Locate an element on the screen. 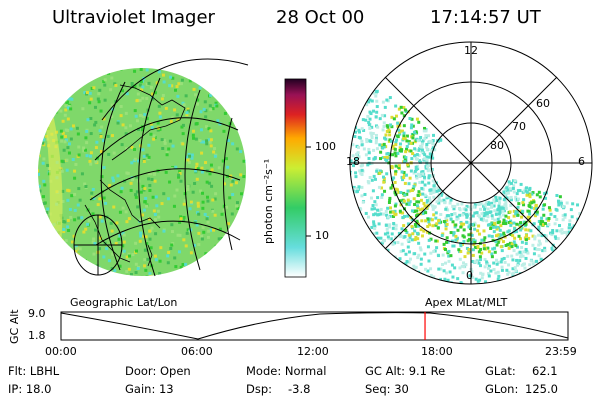 The height and width of the screenshot is (400, 600). info-dsp-value: -3.8 is located at coordinates (299, 389).